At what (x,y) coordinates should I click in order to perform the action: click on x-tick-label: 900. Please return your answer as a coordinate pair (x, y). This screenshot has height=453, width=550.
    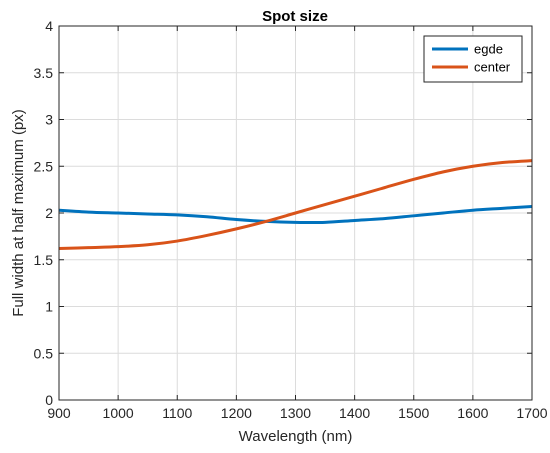
    Looking at the image, I should click on (59, 413).